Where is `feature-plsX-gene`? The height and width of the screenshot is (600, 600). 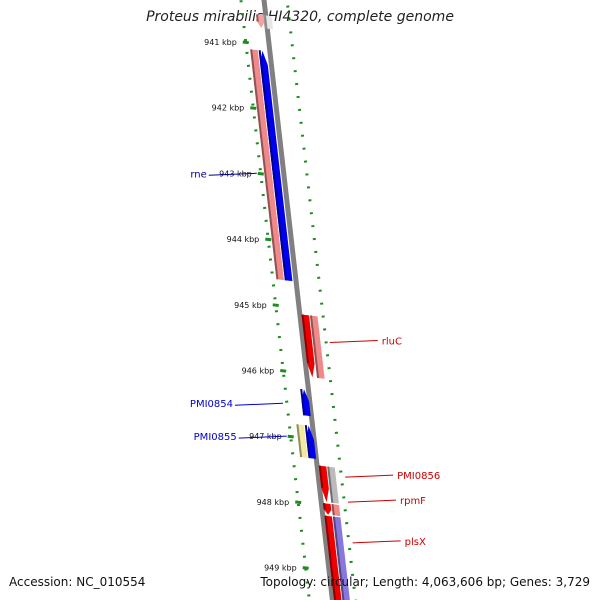 feature-plsX-gene is located at coordinates (333, 557).